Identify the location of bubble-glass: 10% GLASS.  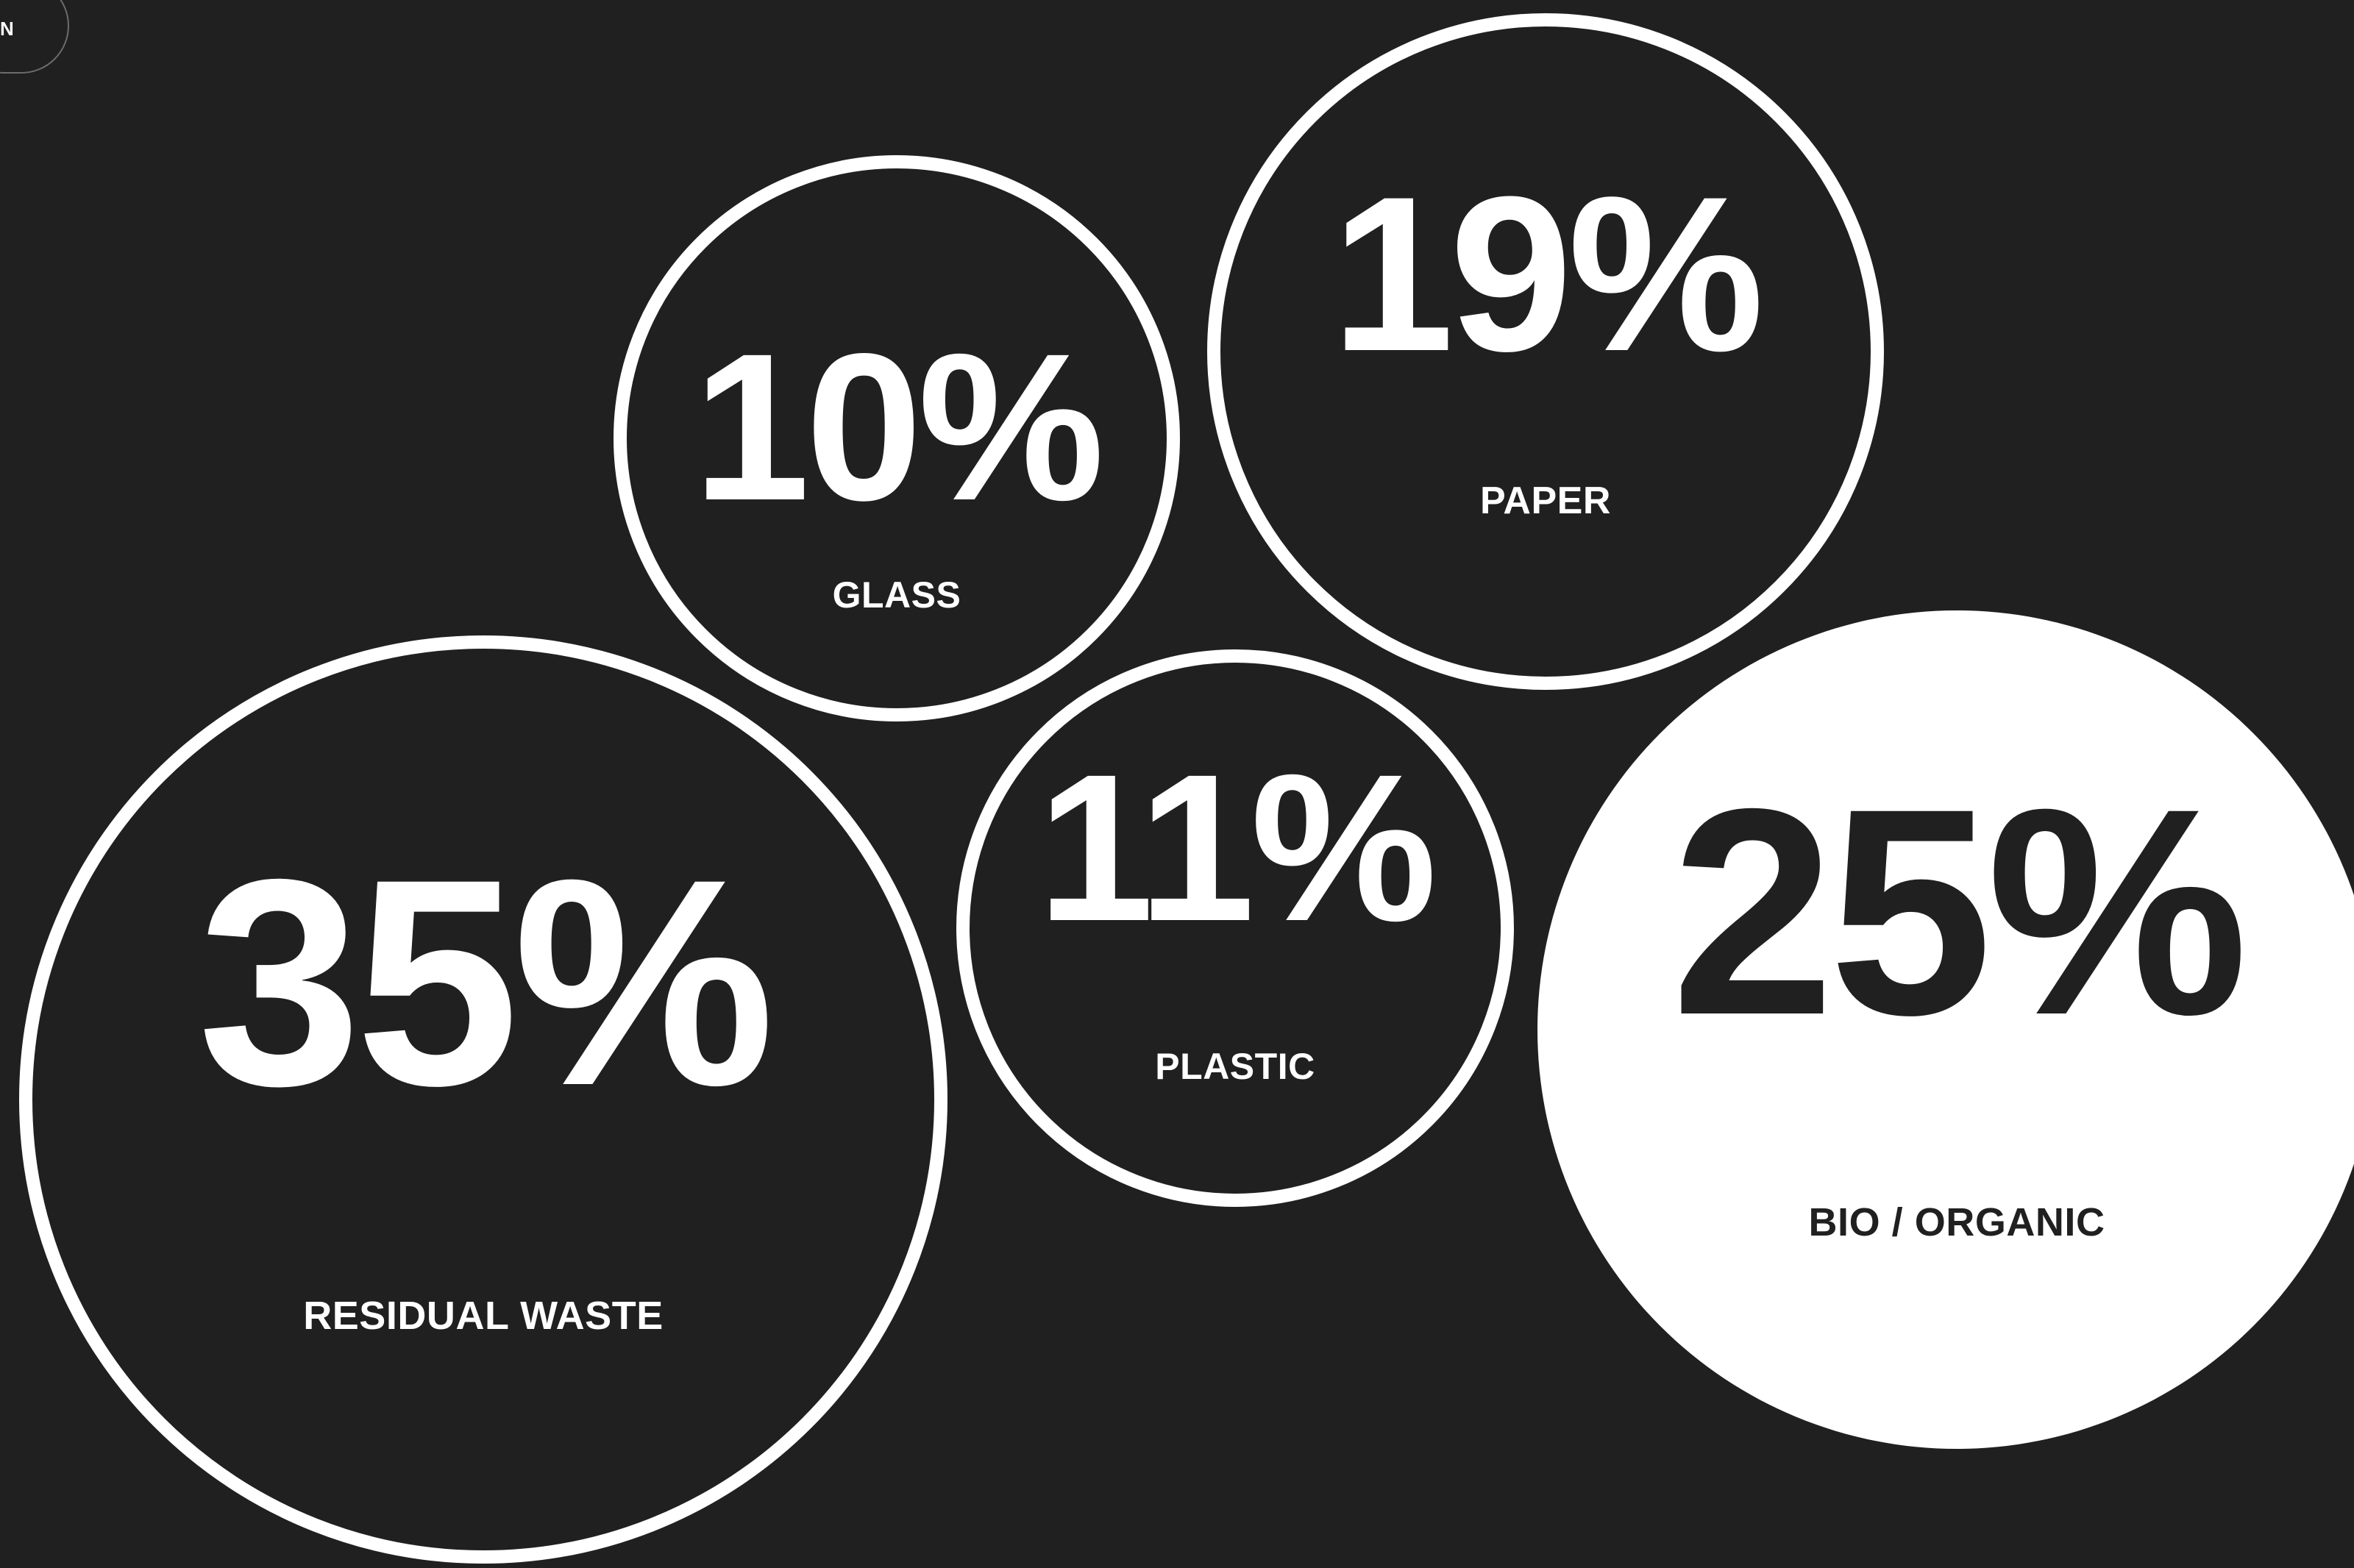
(897, 438).